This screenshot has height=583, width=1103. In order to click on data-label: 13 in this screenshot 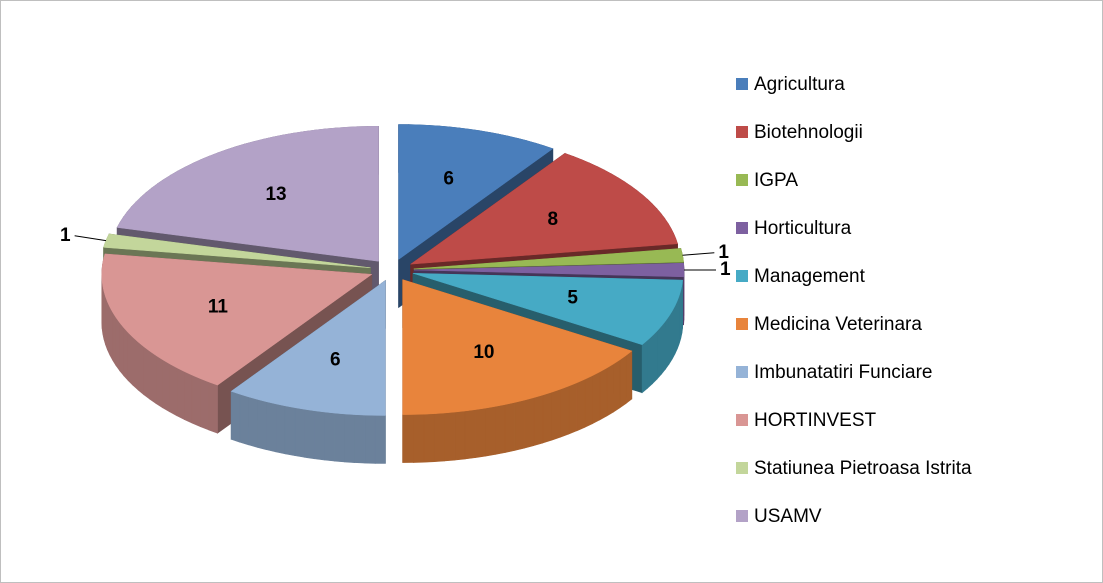, I will do `click(275, 194)`.